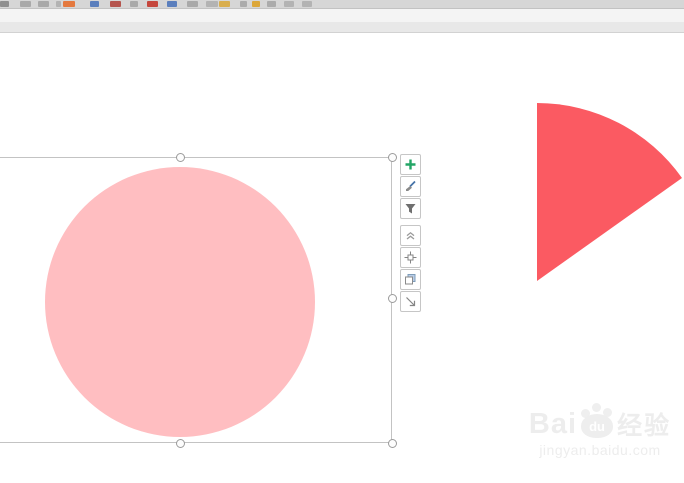 This screenshot has width=684, height=483. I want to click on baidu-paw-icon: du, so click(597, 421).